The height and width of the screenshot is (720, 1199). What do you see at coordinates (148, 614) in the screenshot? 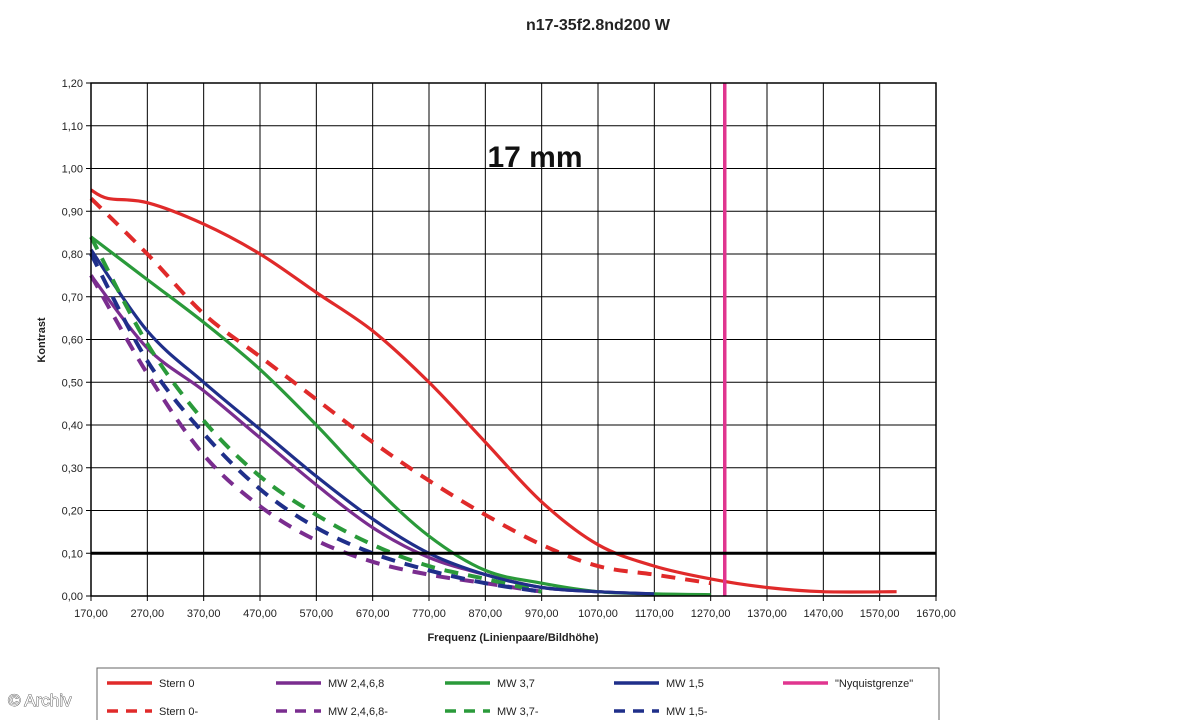
I see `x-tick-label: 270,00` at bounding box center [148, 614].